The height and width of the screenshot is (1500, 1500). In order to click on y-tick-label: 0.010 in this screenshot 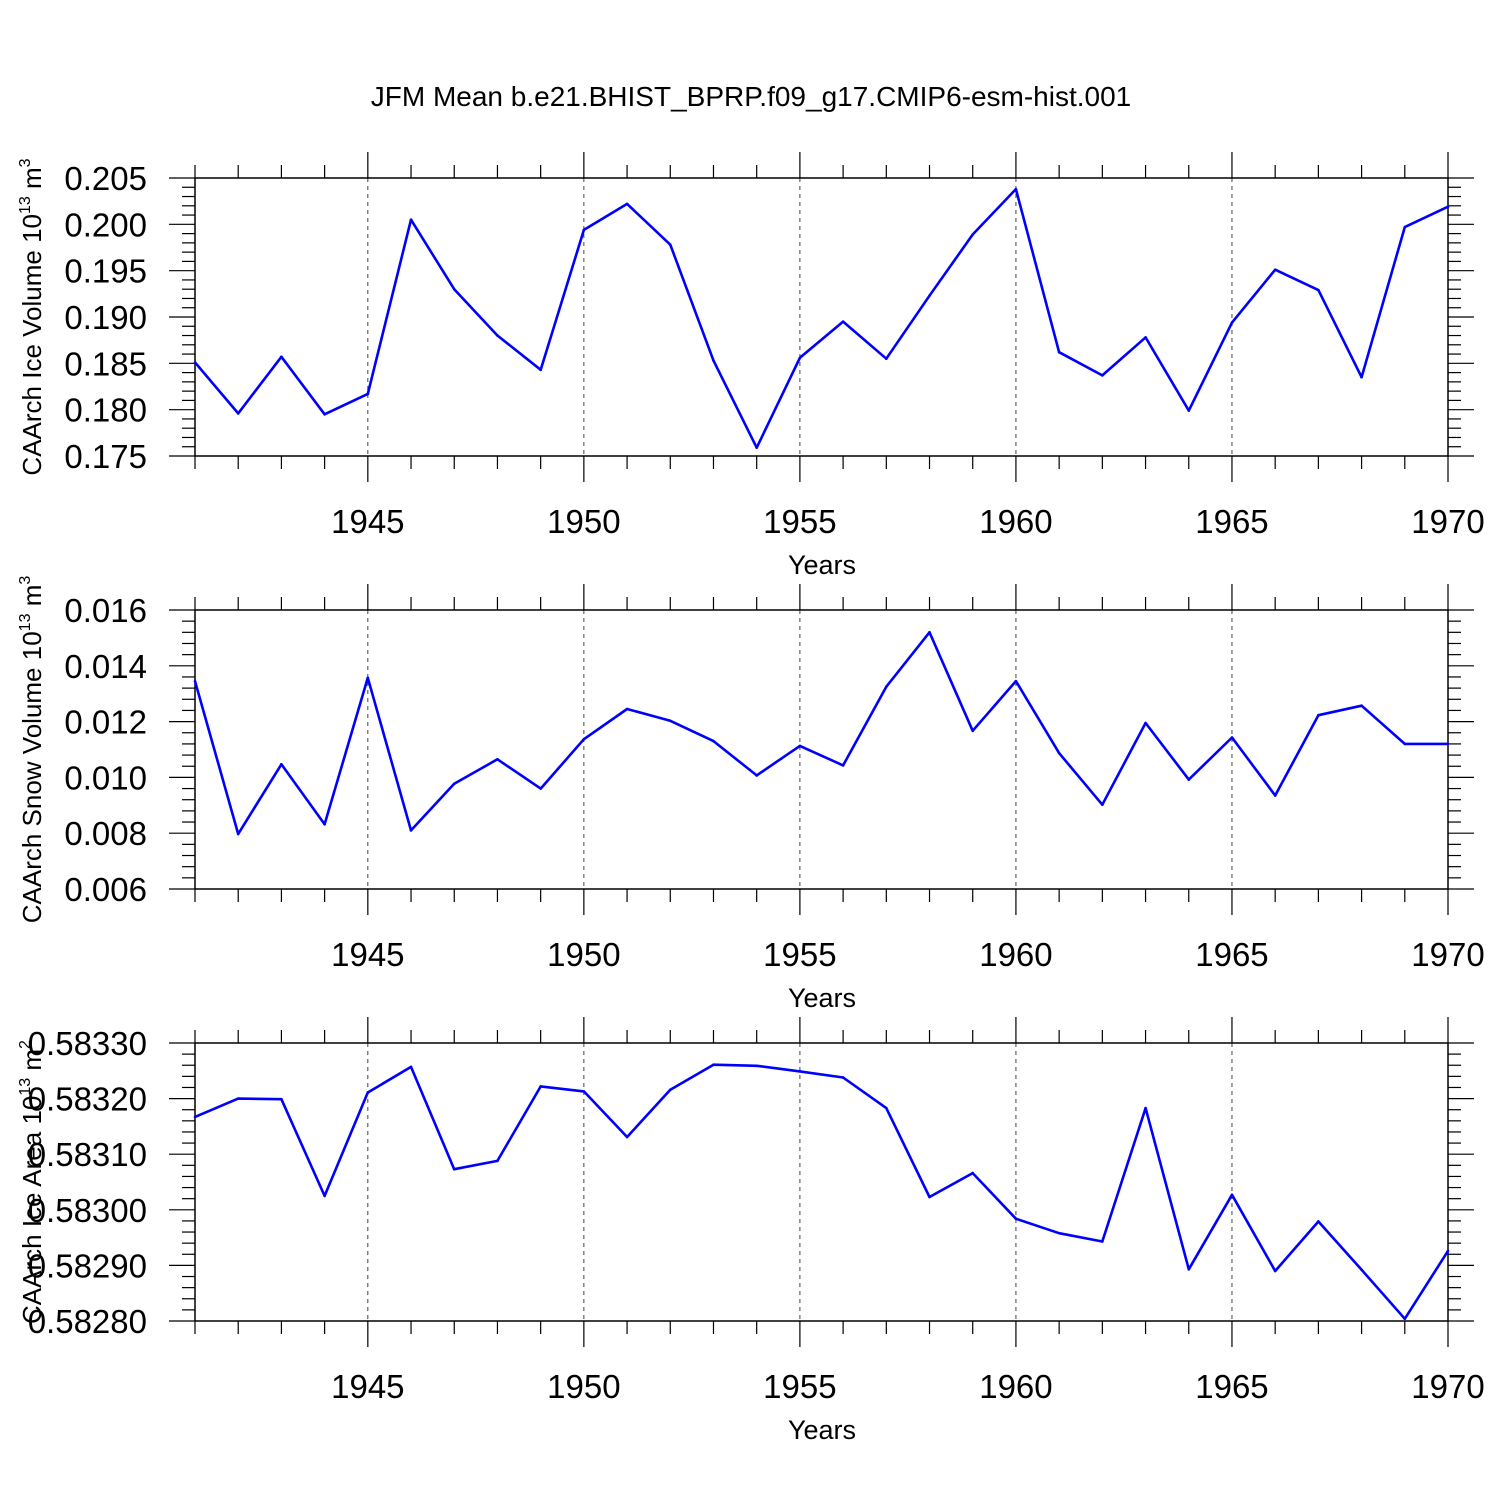, I will do `click(105, 777)`.